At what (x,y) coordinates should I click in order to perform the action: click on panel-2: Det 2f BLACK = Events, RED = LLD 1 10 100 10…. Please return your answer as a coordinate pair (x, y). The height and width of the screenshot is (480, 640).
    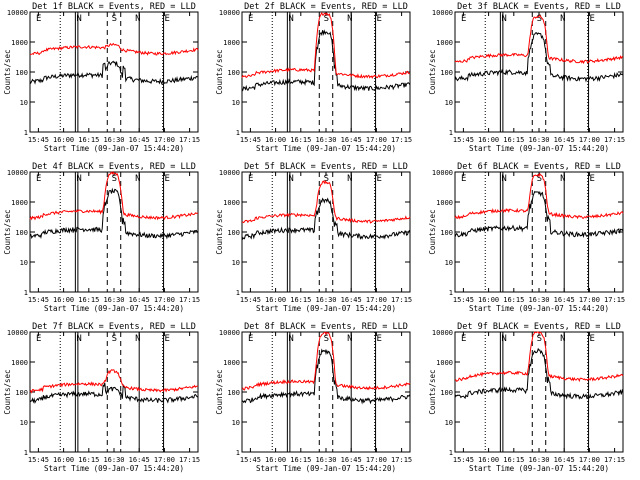
    Looking at the image, I should click on (313, 77).